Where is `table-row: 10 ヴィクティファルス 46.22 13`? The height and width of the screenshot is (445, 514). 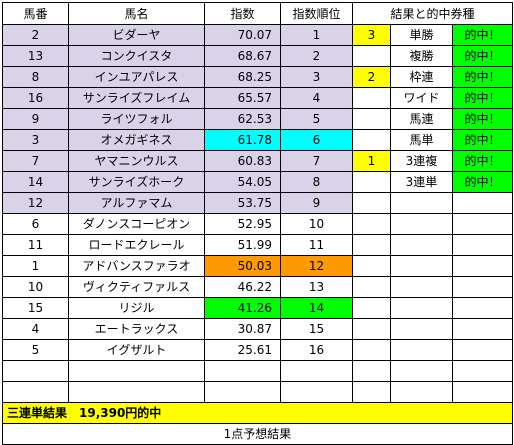
table-row: 10 ヴィクティファルス 46.22 13 is located at coordinates (257, 287).